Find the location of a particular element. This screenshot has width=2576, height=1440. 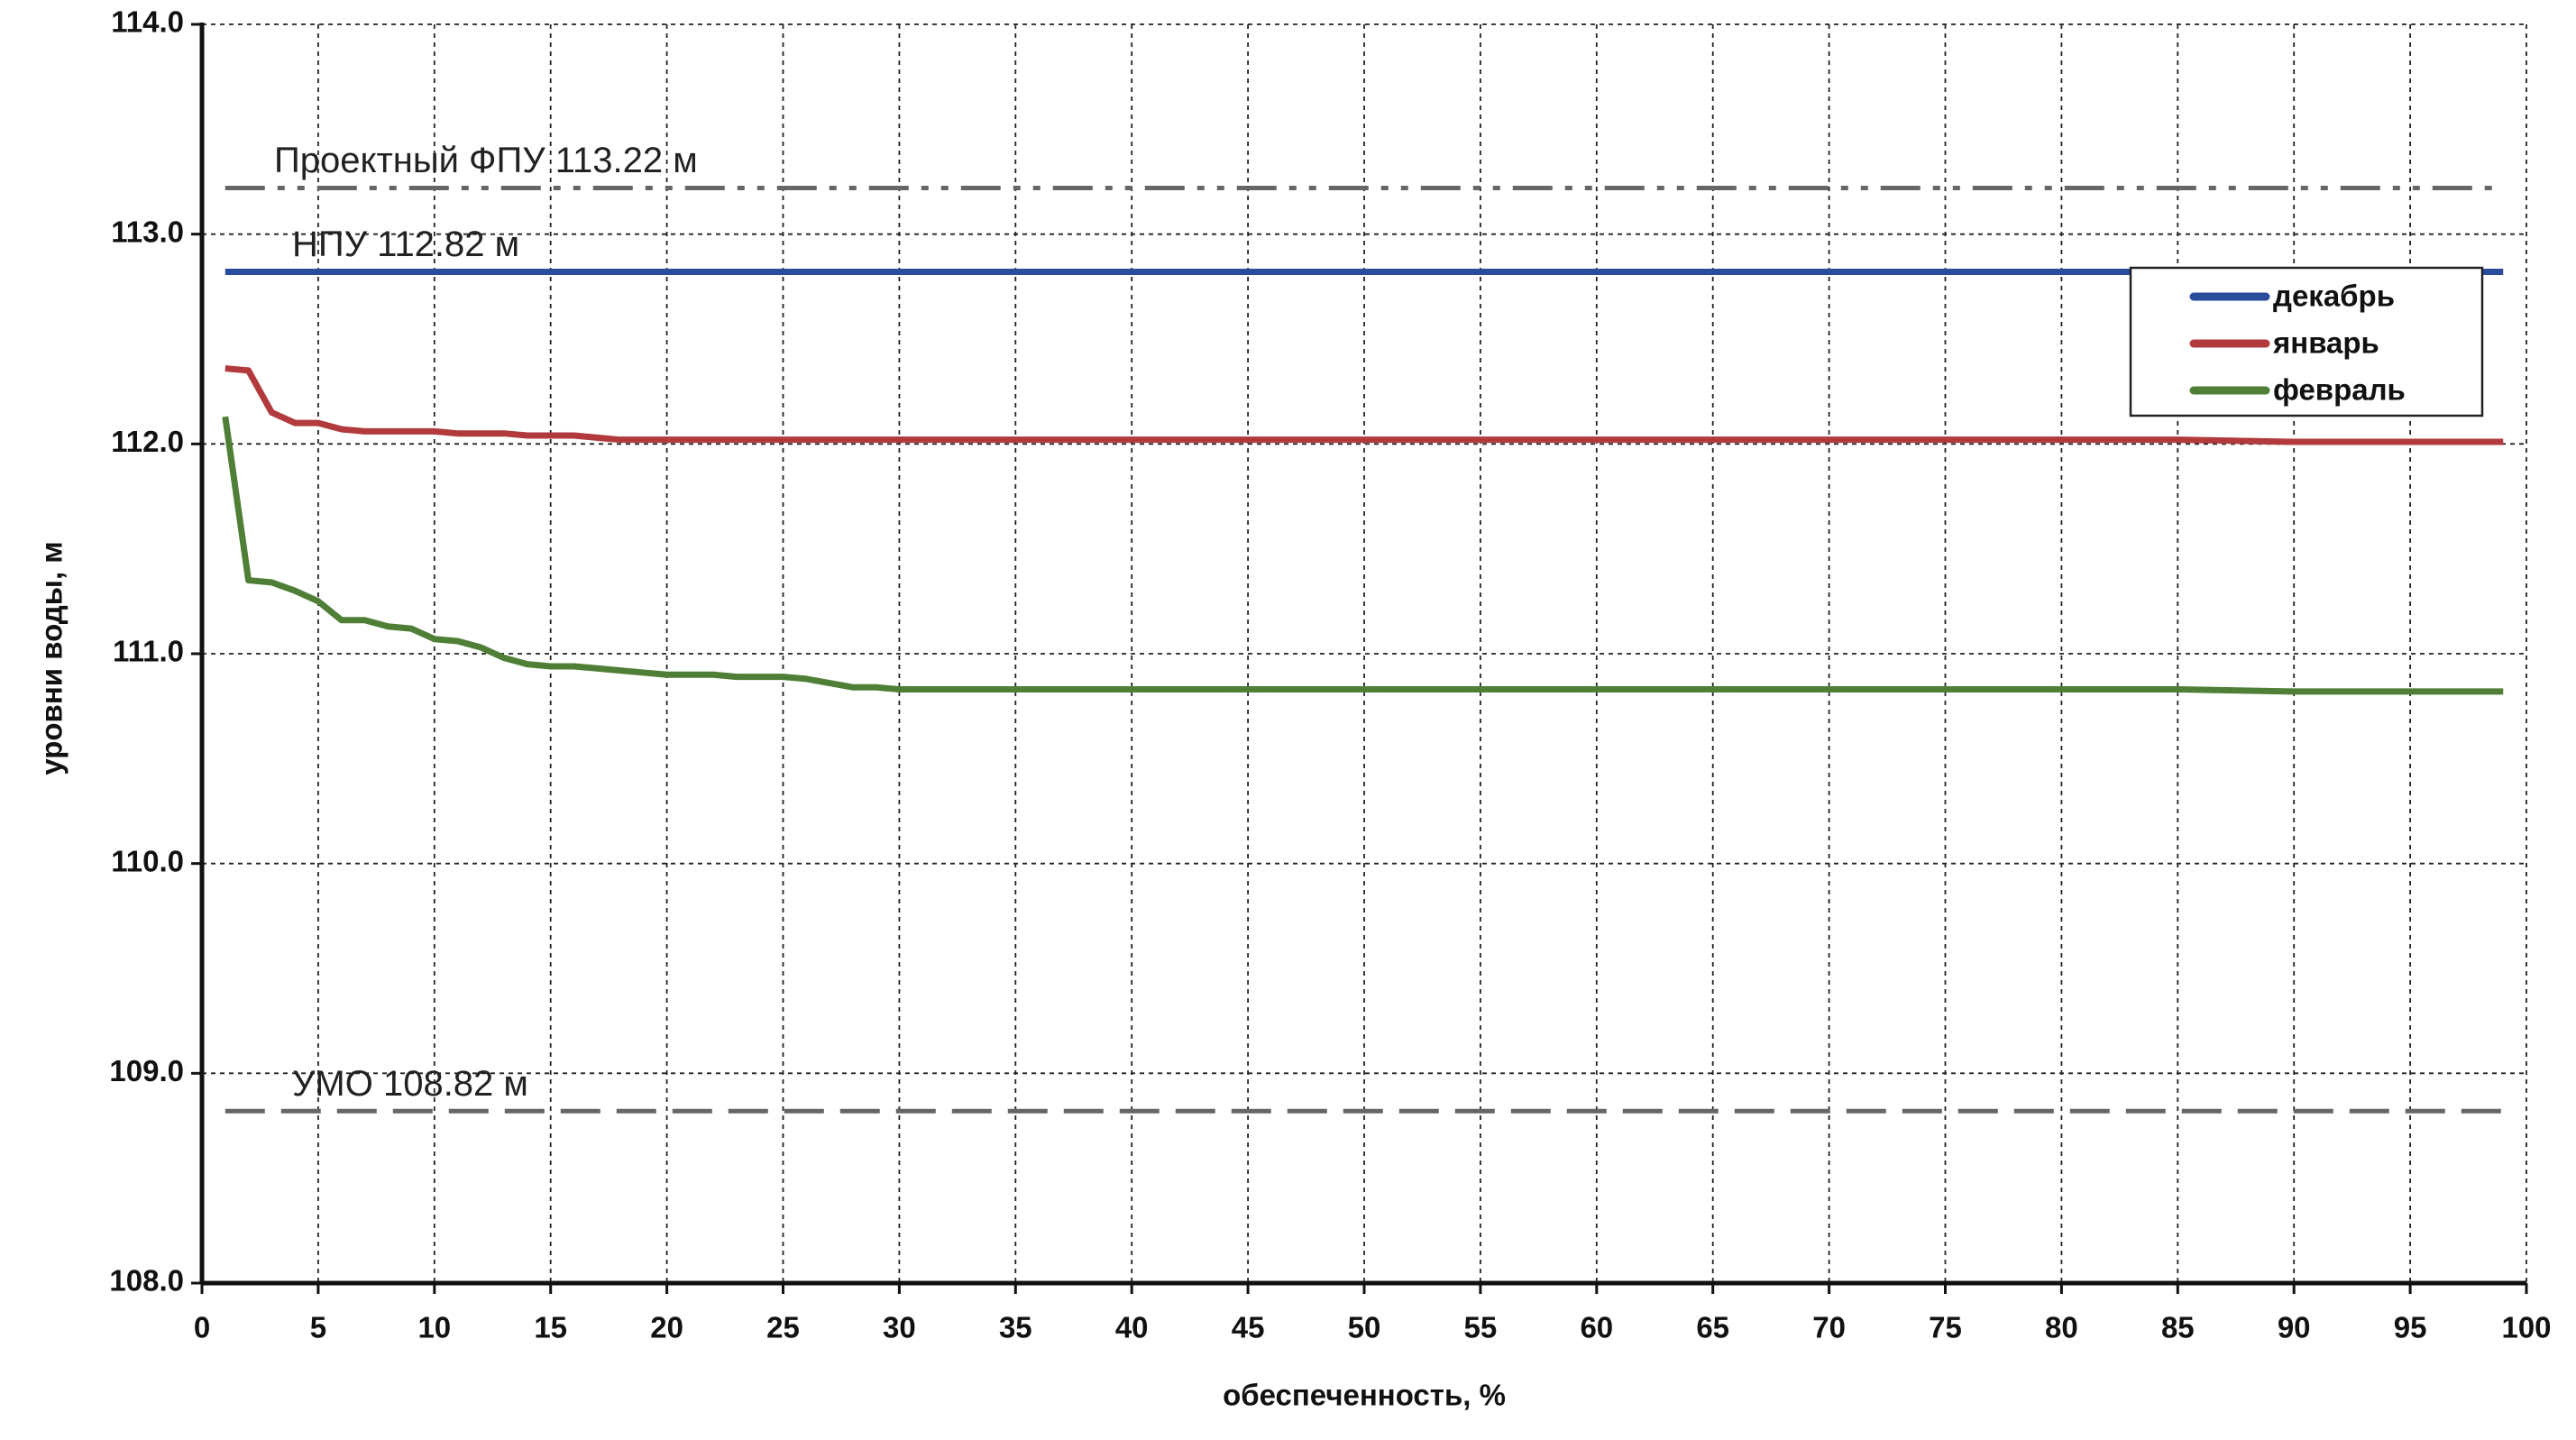

x-tick-label: 65 is located at coordinates (1712, 1327).